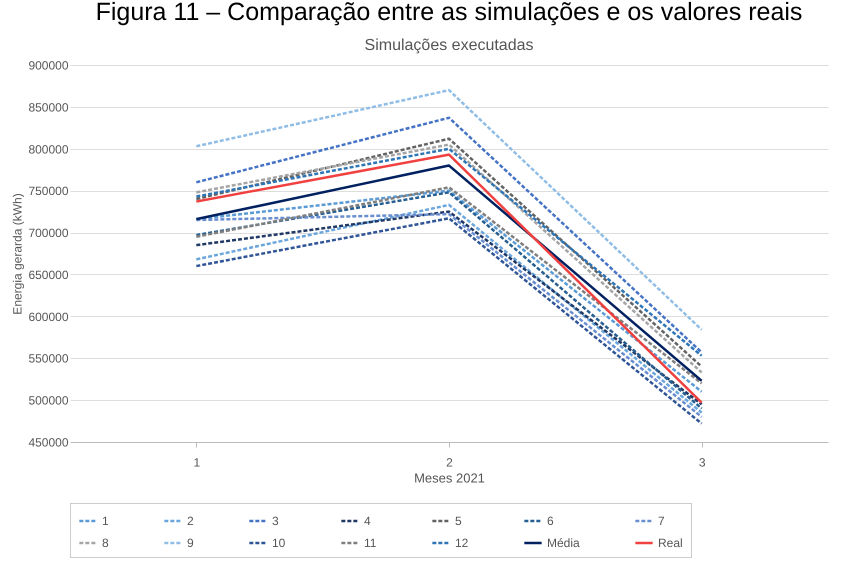  I want to click on legend-label: 3, so click(275, 521).